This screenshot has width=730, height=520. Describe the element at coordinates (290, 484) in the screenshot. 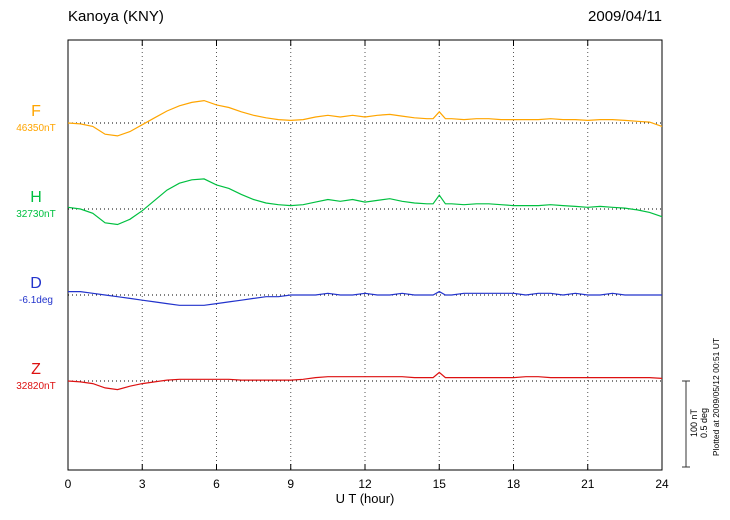

I see `x-tick-label: 9` at that location.